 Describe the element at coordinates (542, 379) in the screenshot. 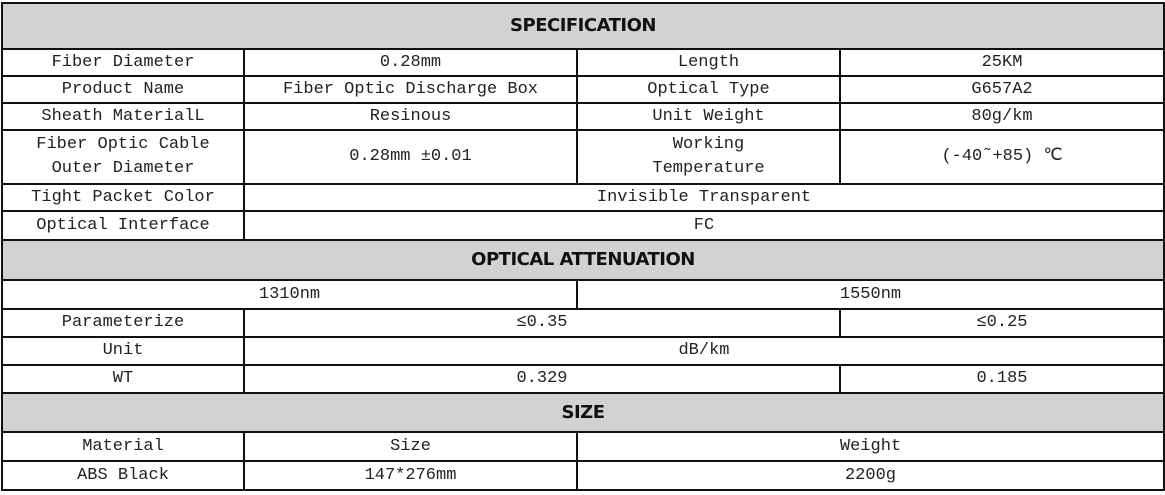

I see `value-1310: 0.329` at that location.